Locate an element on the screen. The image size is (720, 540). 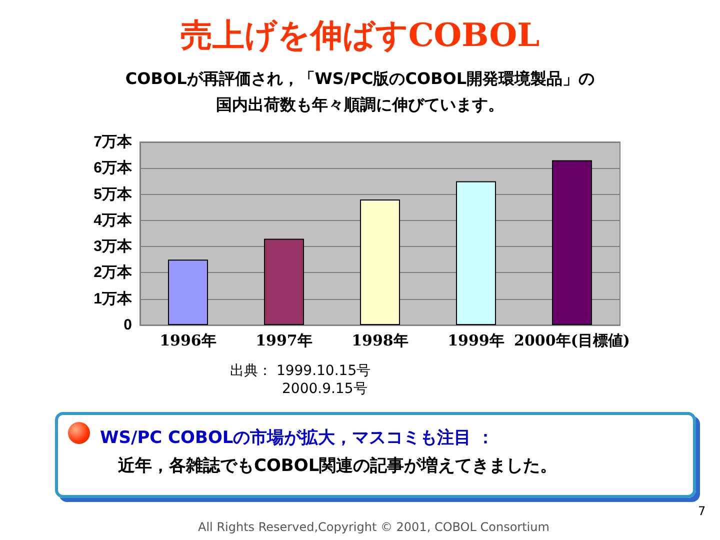
x-tick-label: 1998年 is located at coordinates (380, 341).